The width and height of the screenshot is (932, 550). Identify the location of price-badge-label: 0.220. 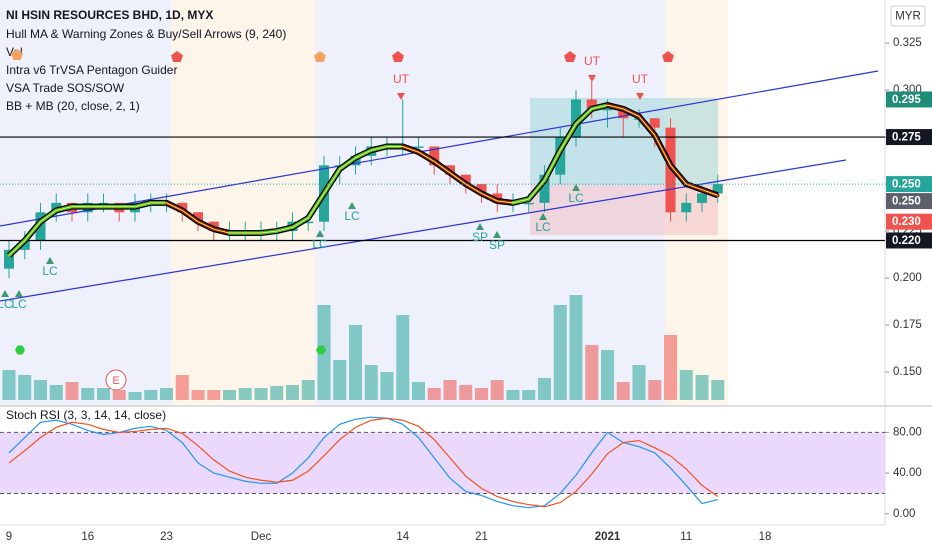
(906, 241).